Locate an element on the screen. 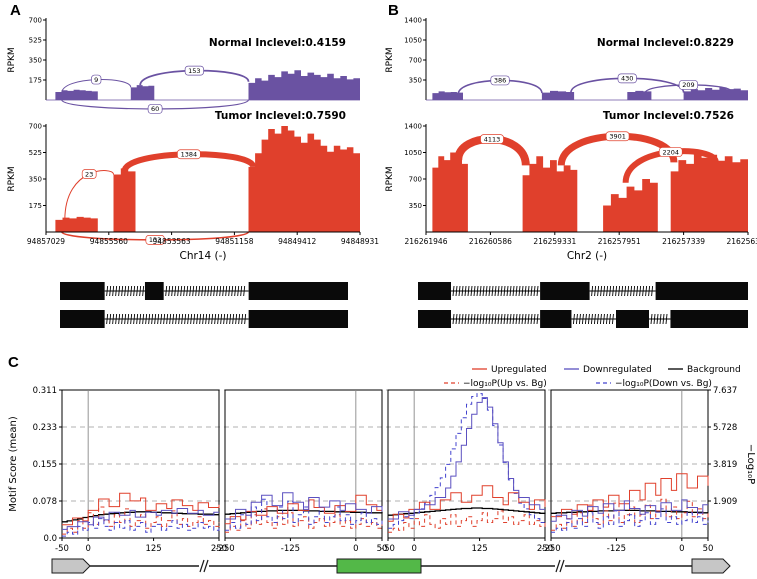 The width and height of the screenshot is (757, 579). left-tick-label: 0.078 is located at coordinates (45, 502).